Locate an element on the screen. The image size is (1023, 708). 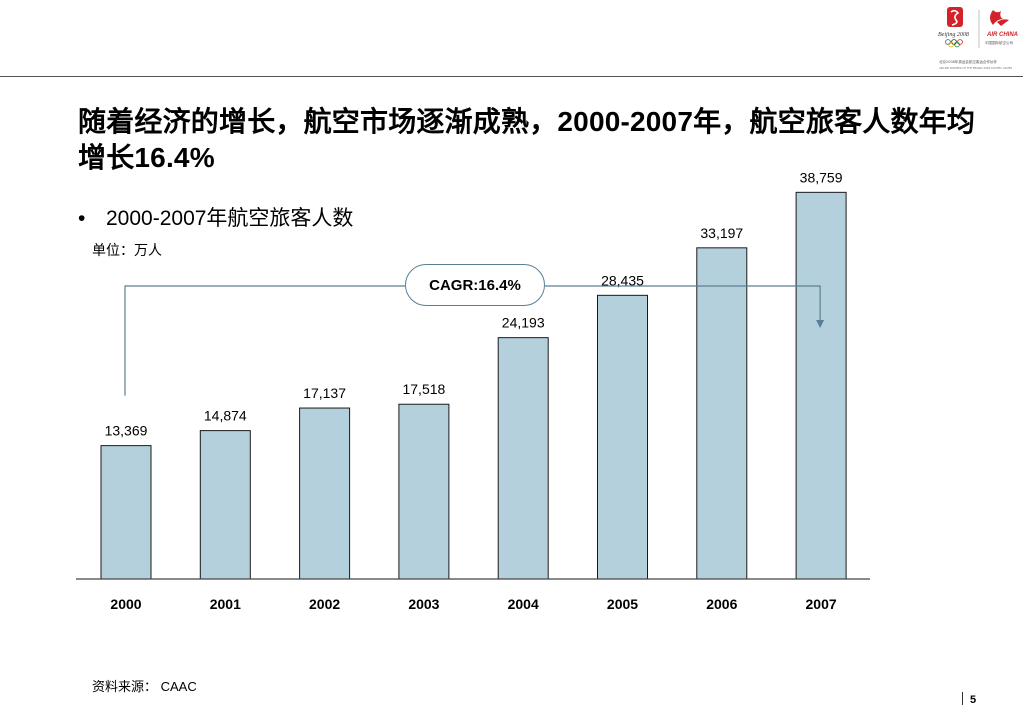
header-rule is located at coordinates (511, 76).